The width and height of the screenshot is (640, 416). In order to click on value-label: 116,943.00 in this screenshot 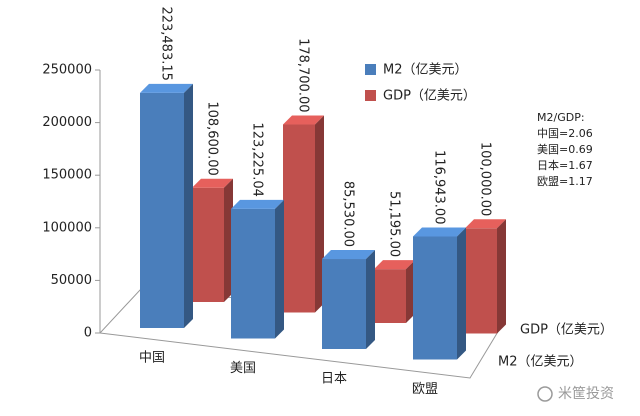, I will do `click(439, 187)`.